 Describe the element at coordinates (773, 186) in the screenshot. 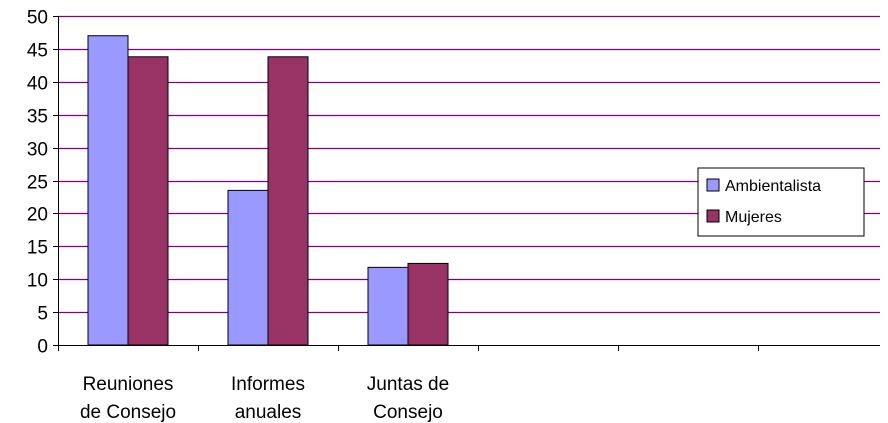

I see `legend-label-ambientalista: Ambientalista` at that location.